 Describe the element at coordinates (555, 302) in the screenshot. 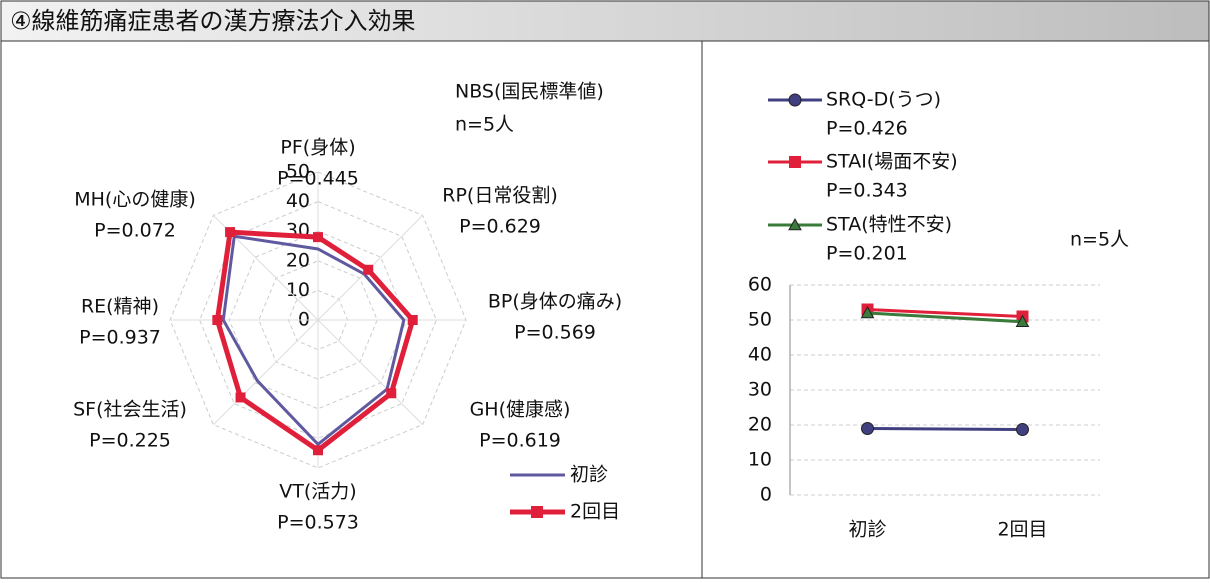

I see `axis-label: BP(身体の痛み)` at that location.